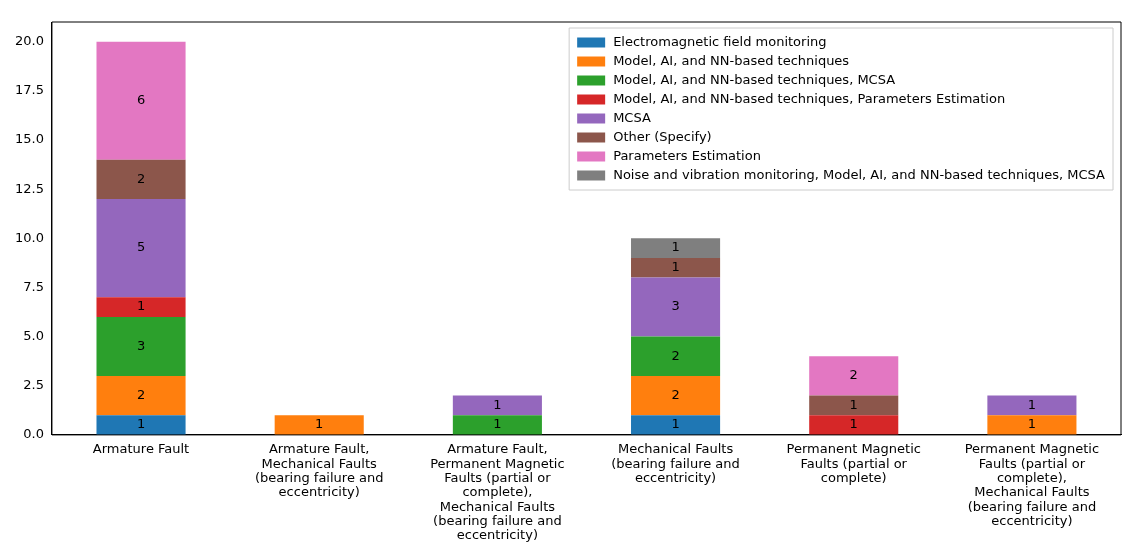  What do you see at coordinates (497, 492) in the screenshot?
I see `x-tick-label: Armature Fault, Permanent Magnetic Faults (partial or complete), Mechanical Faults (bearing failure and eccentricity)` at bounding box center [497, 492].